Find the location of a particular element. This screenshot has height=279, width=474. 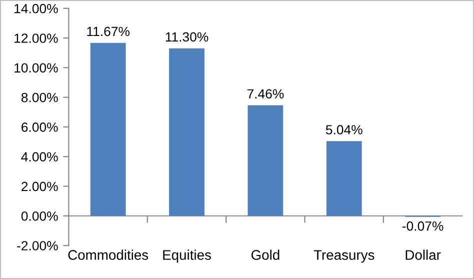

y-tick-label: 12.00% is located at coordinates (36, 38).